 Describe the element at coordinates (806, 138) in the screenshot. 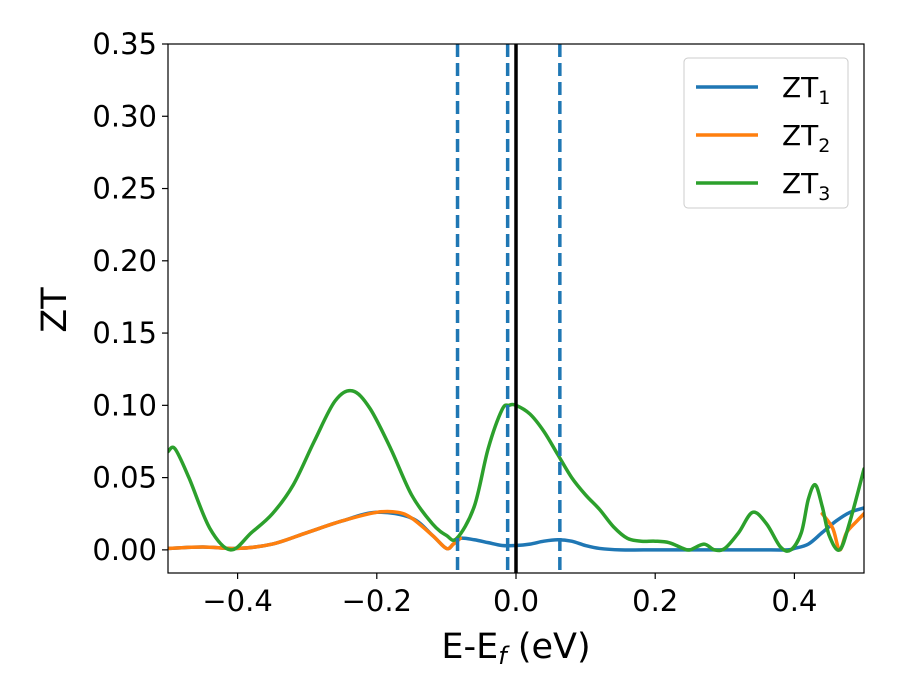

I see `legend-label-2: ZT2` at that location.